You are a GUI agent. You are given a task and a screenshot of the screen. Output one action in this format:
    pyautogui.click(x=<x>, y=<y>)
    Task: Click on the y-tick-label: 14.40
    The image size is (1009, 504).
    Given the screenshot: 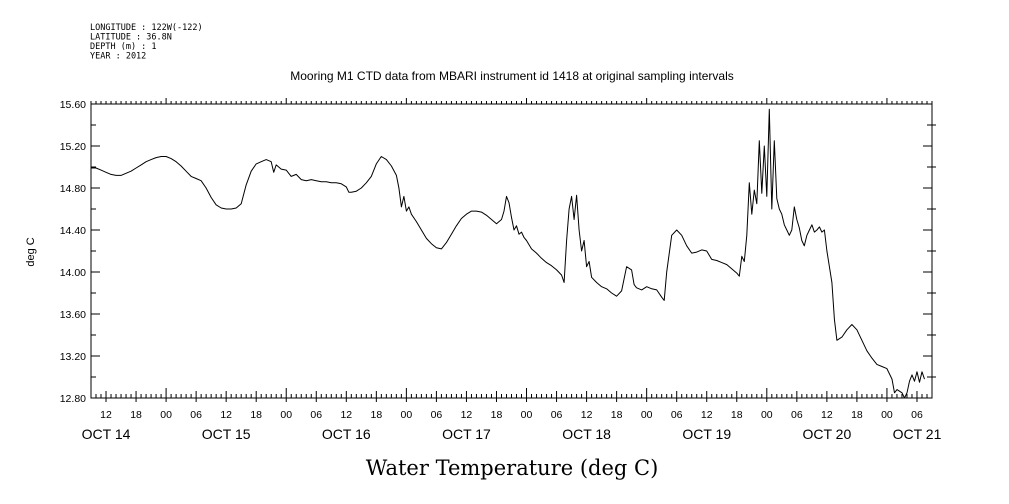 What is the action you would take?
    pyautogui.click(x=73, y=231)
    